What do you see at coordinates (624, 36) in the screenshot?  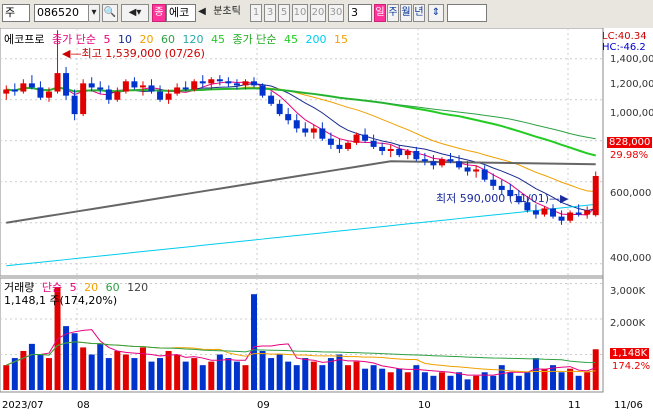 I see `lc-label: LC:40.34` at bounding box center [624, 36].